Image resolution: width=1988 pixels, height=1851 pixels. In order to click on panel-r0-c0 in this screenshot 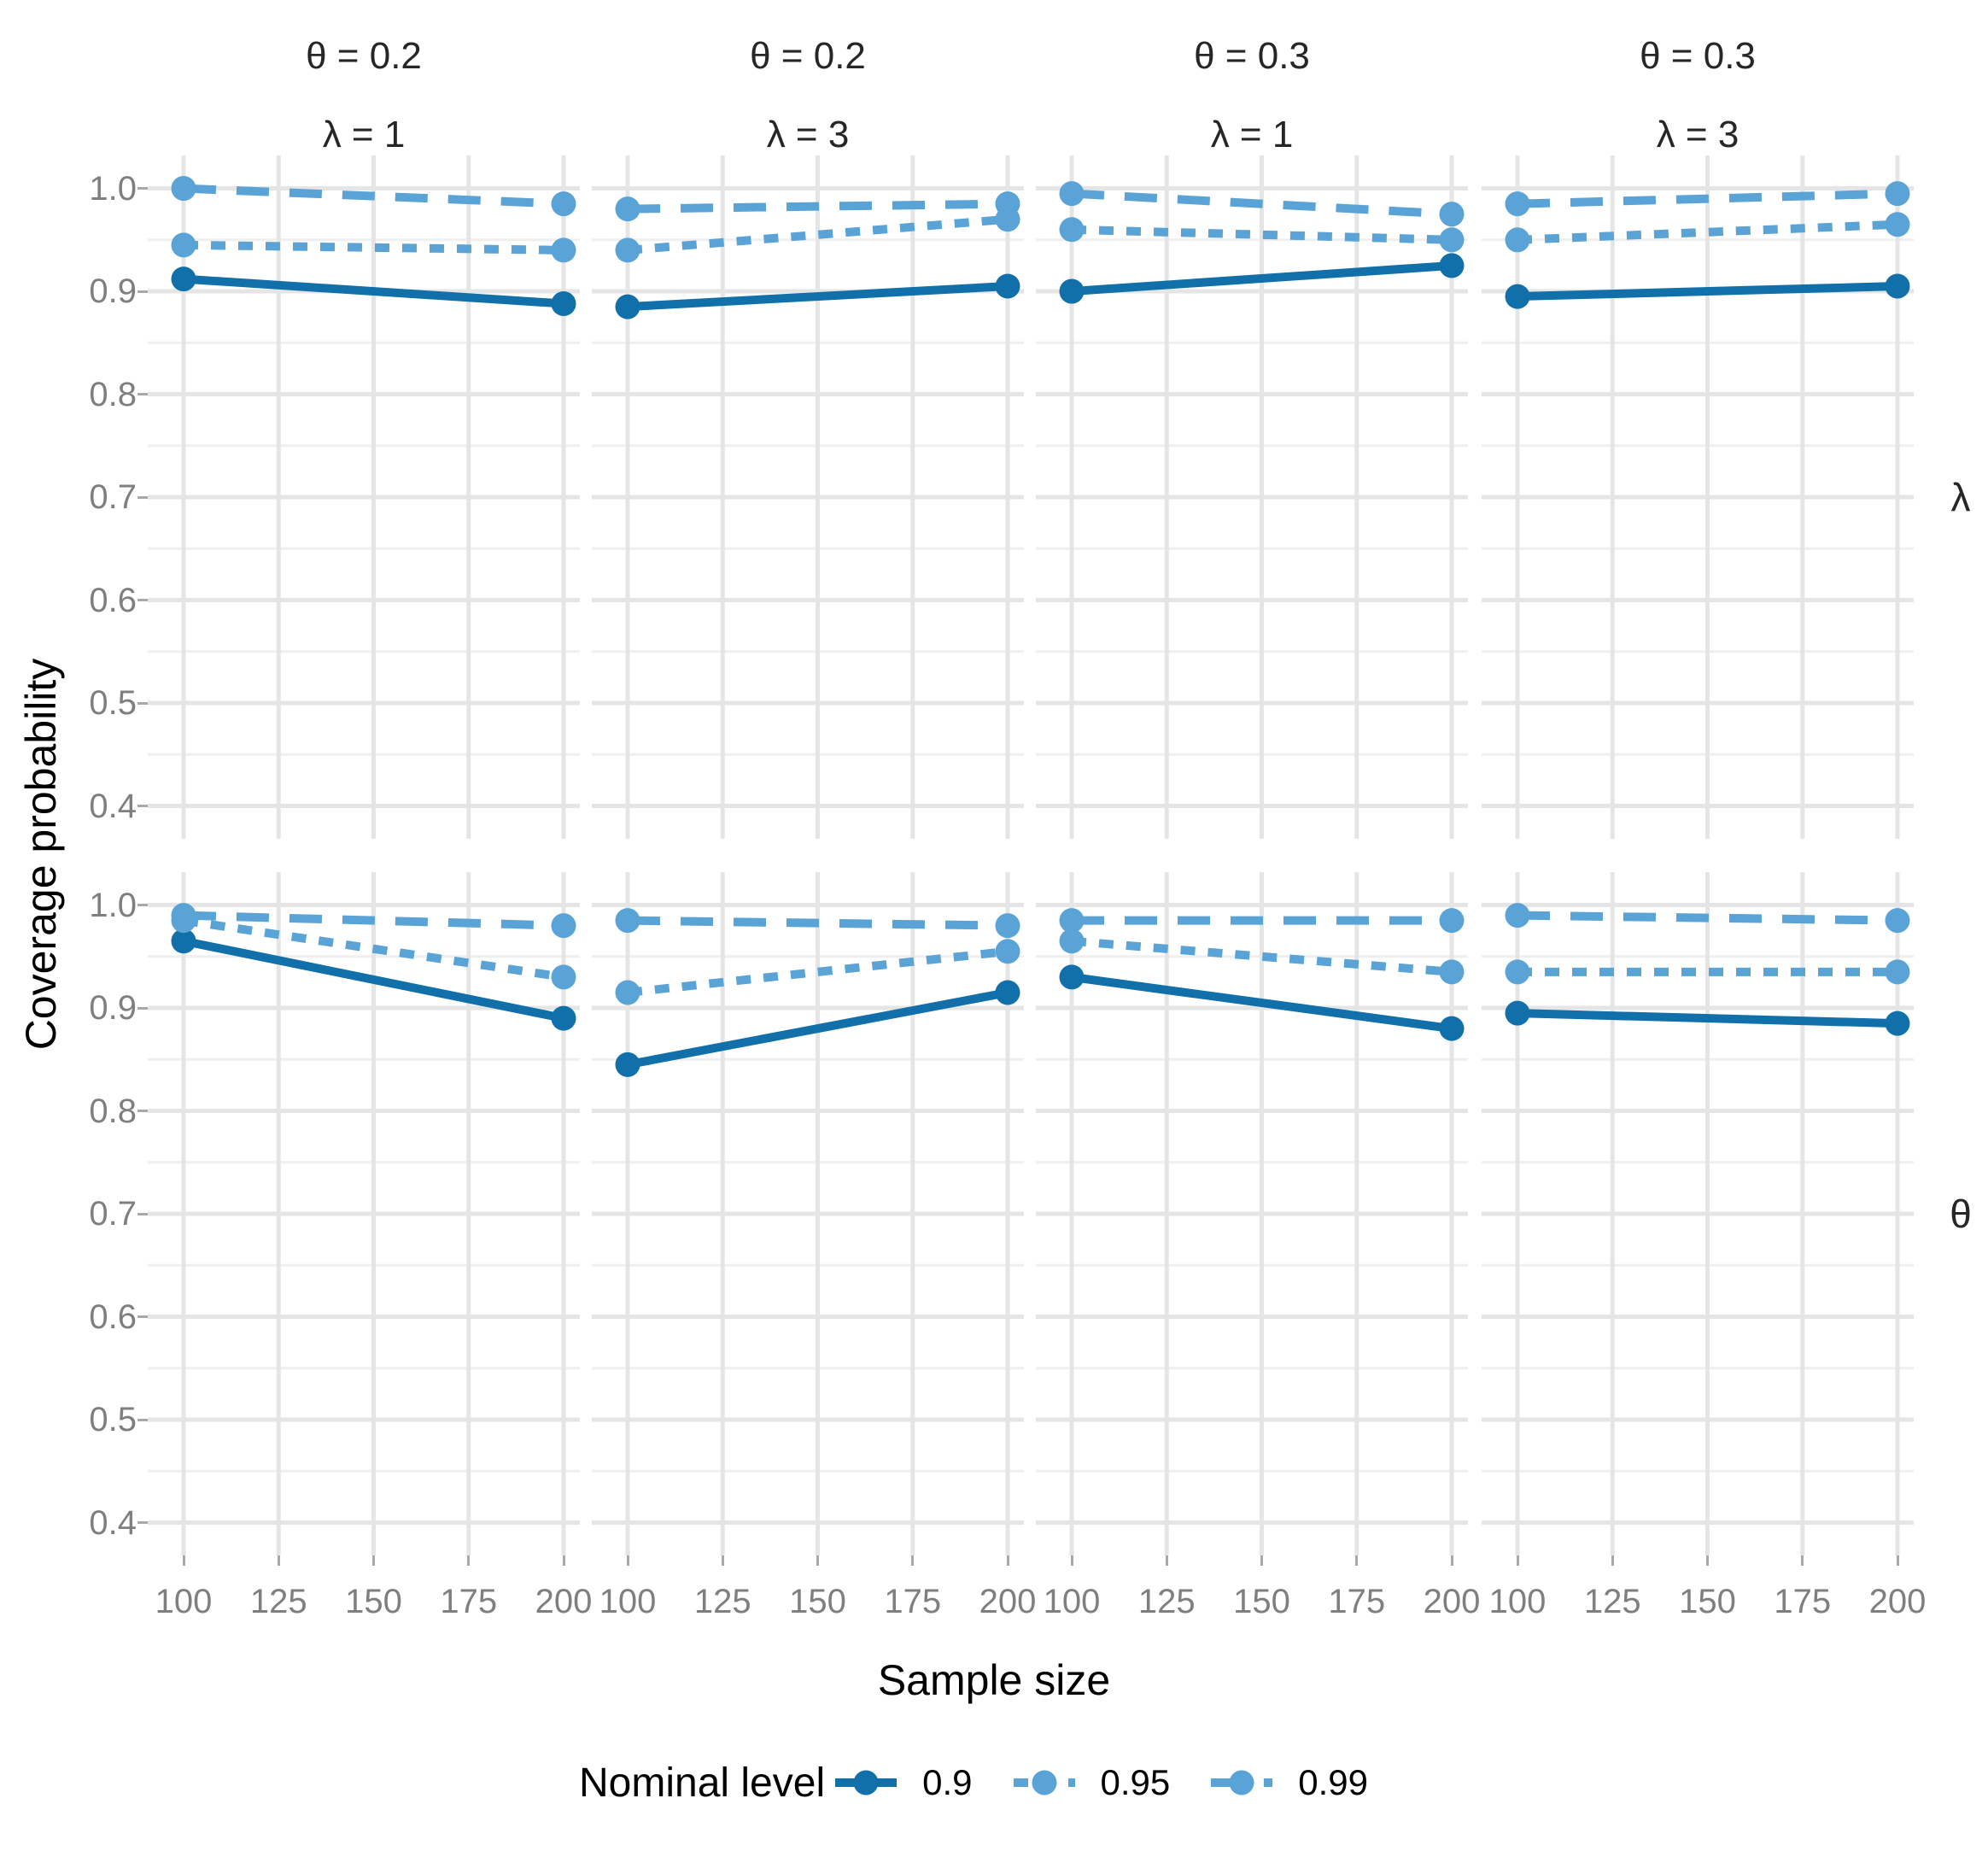, I will do `click(364, 497)`.